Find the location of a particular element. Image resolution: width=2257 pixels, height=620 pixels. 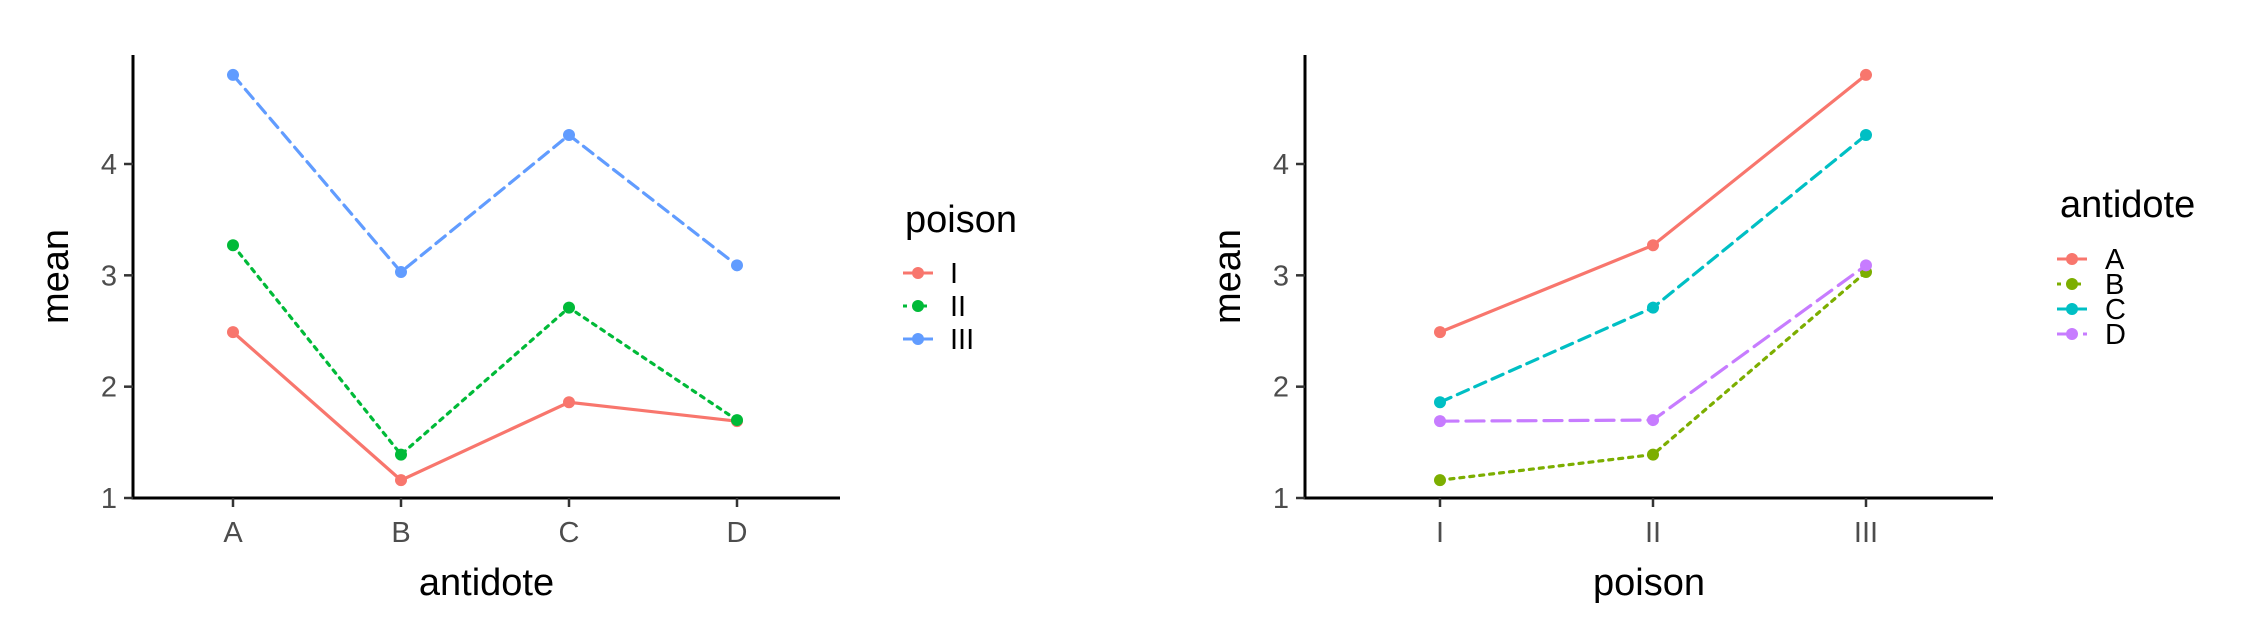

legend-label-B: B is located at coordinates (2114, 285).